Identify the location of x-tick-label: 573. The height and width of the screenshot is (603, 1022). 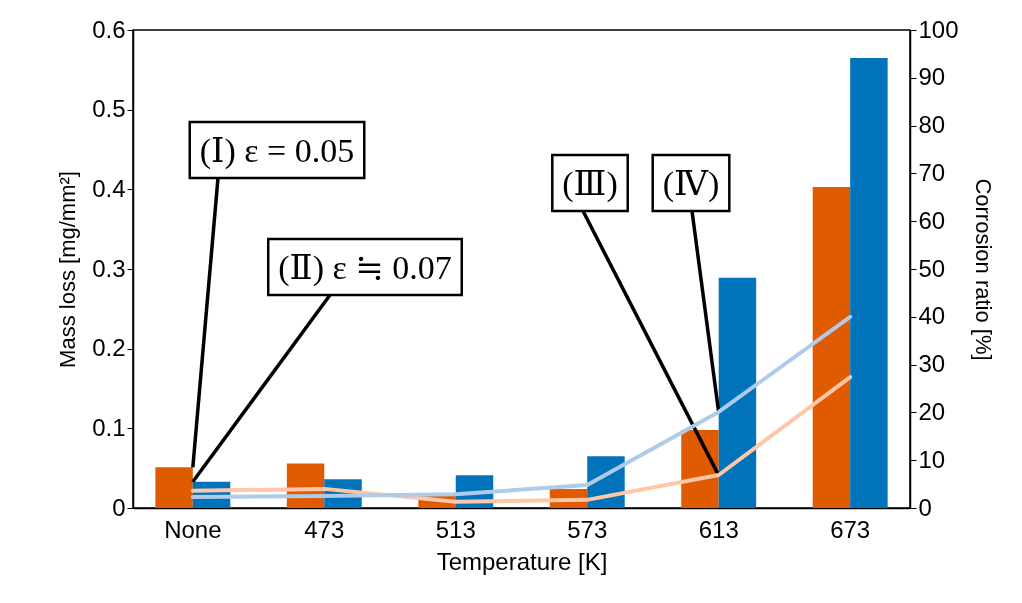
(587, 529).